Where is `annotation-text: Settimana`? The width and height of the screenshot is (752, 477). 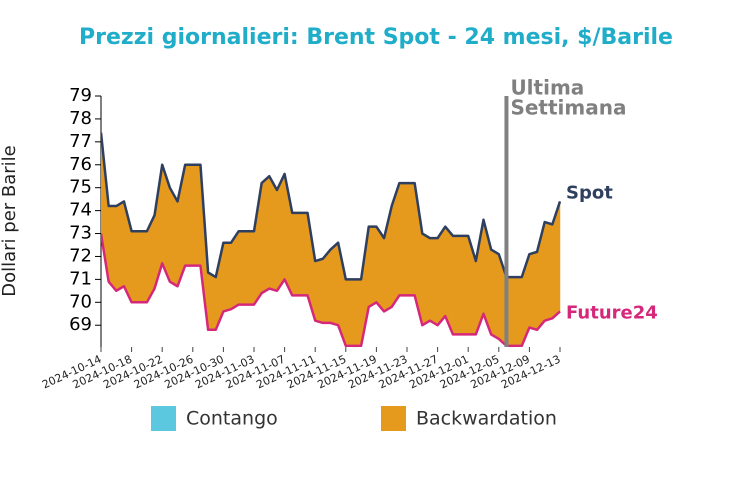
annotation-text: Settimana is located at coordinates (568, 108).